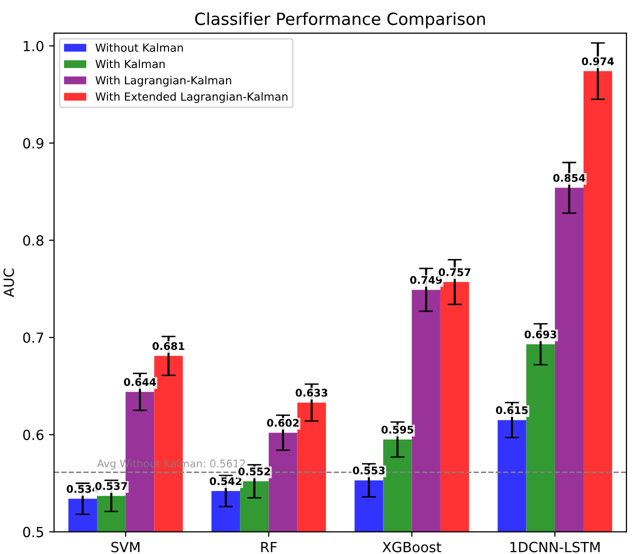 This screenshot has width=636, height=554. What do you see at coordinates (226, 481) in the screenshot?
I see `data-label: 0.542` at bounding box center [226, 481].